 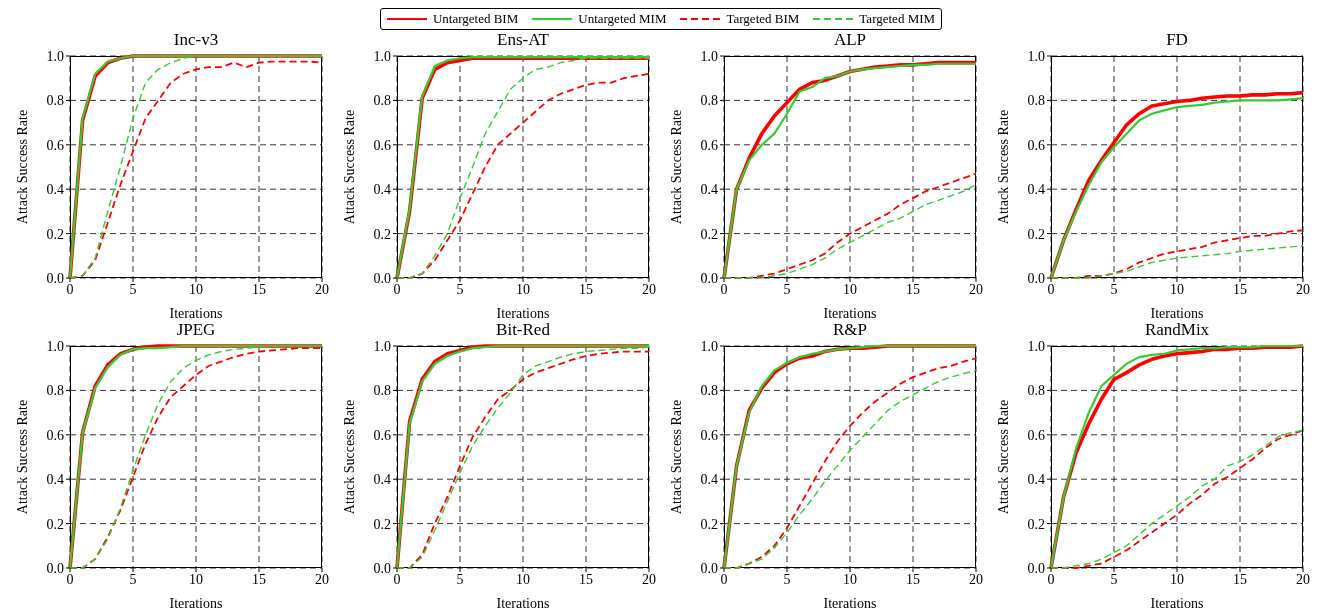 I want to click on chart-title: R&P, so click(x=850, y=330).